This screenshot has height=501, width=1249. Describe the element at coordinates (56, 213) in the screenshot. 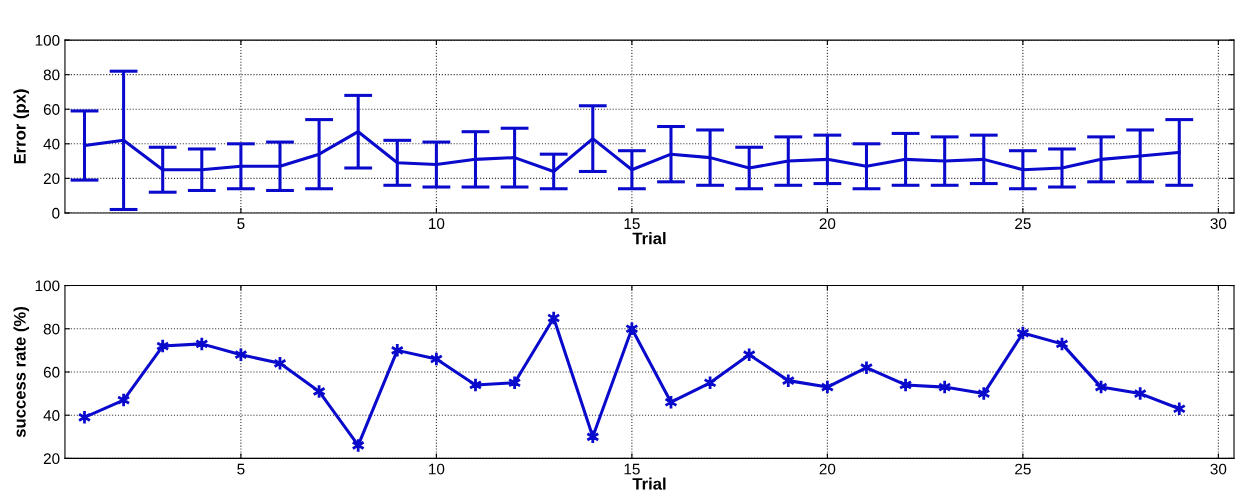

I see `y-tick-label: 0` at that location.